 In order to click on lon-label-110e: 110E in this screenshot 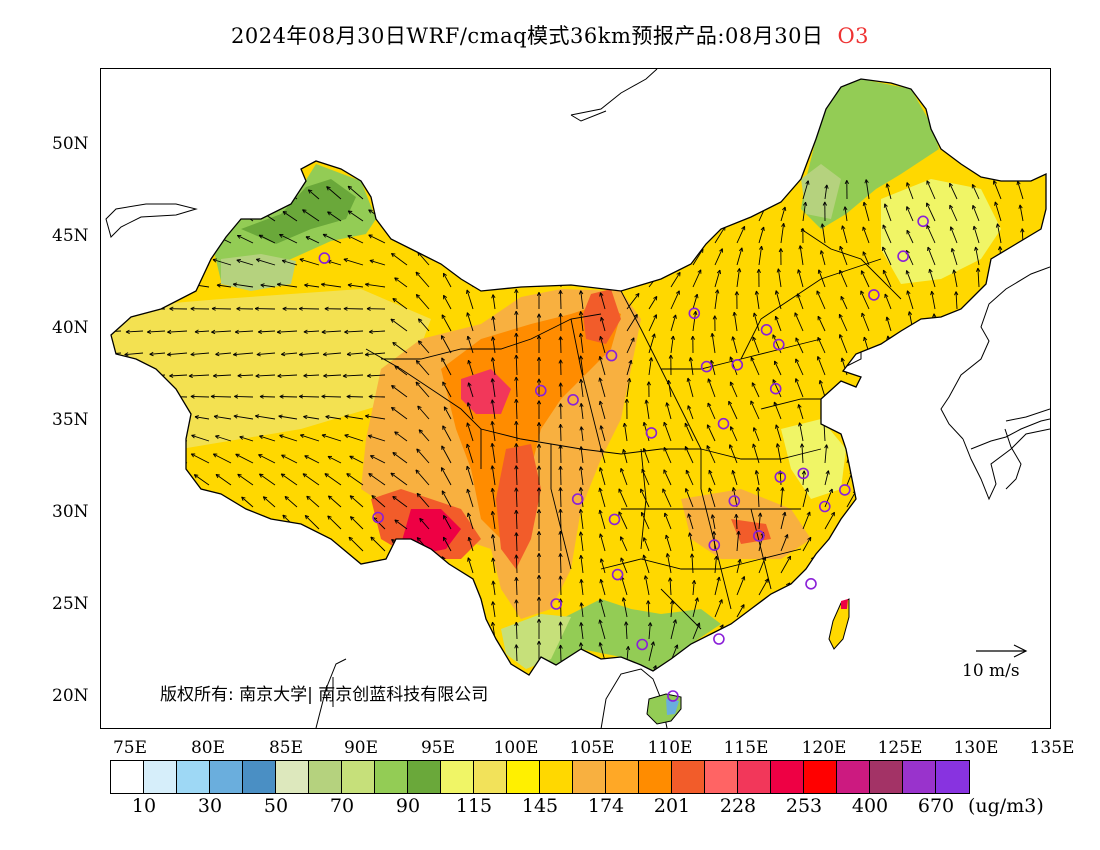, I will do `click(670, 748)`.